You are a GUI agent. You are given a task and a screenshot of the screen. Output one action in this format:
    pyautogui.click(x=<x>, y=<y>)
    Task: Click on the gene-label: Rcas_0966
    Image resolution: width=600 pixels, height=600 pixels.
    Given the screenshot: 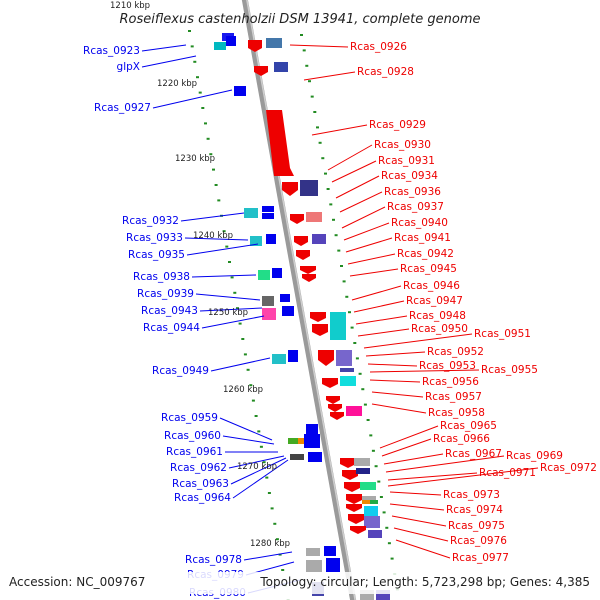 What is the action you would take?
    pyautogui.click(x=461, y=439)
    